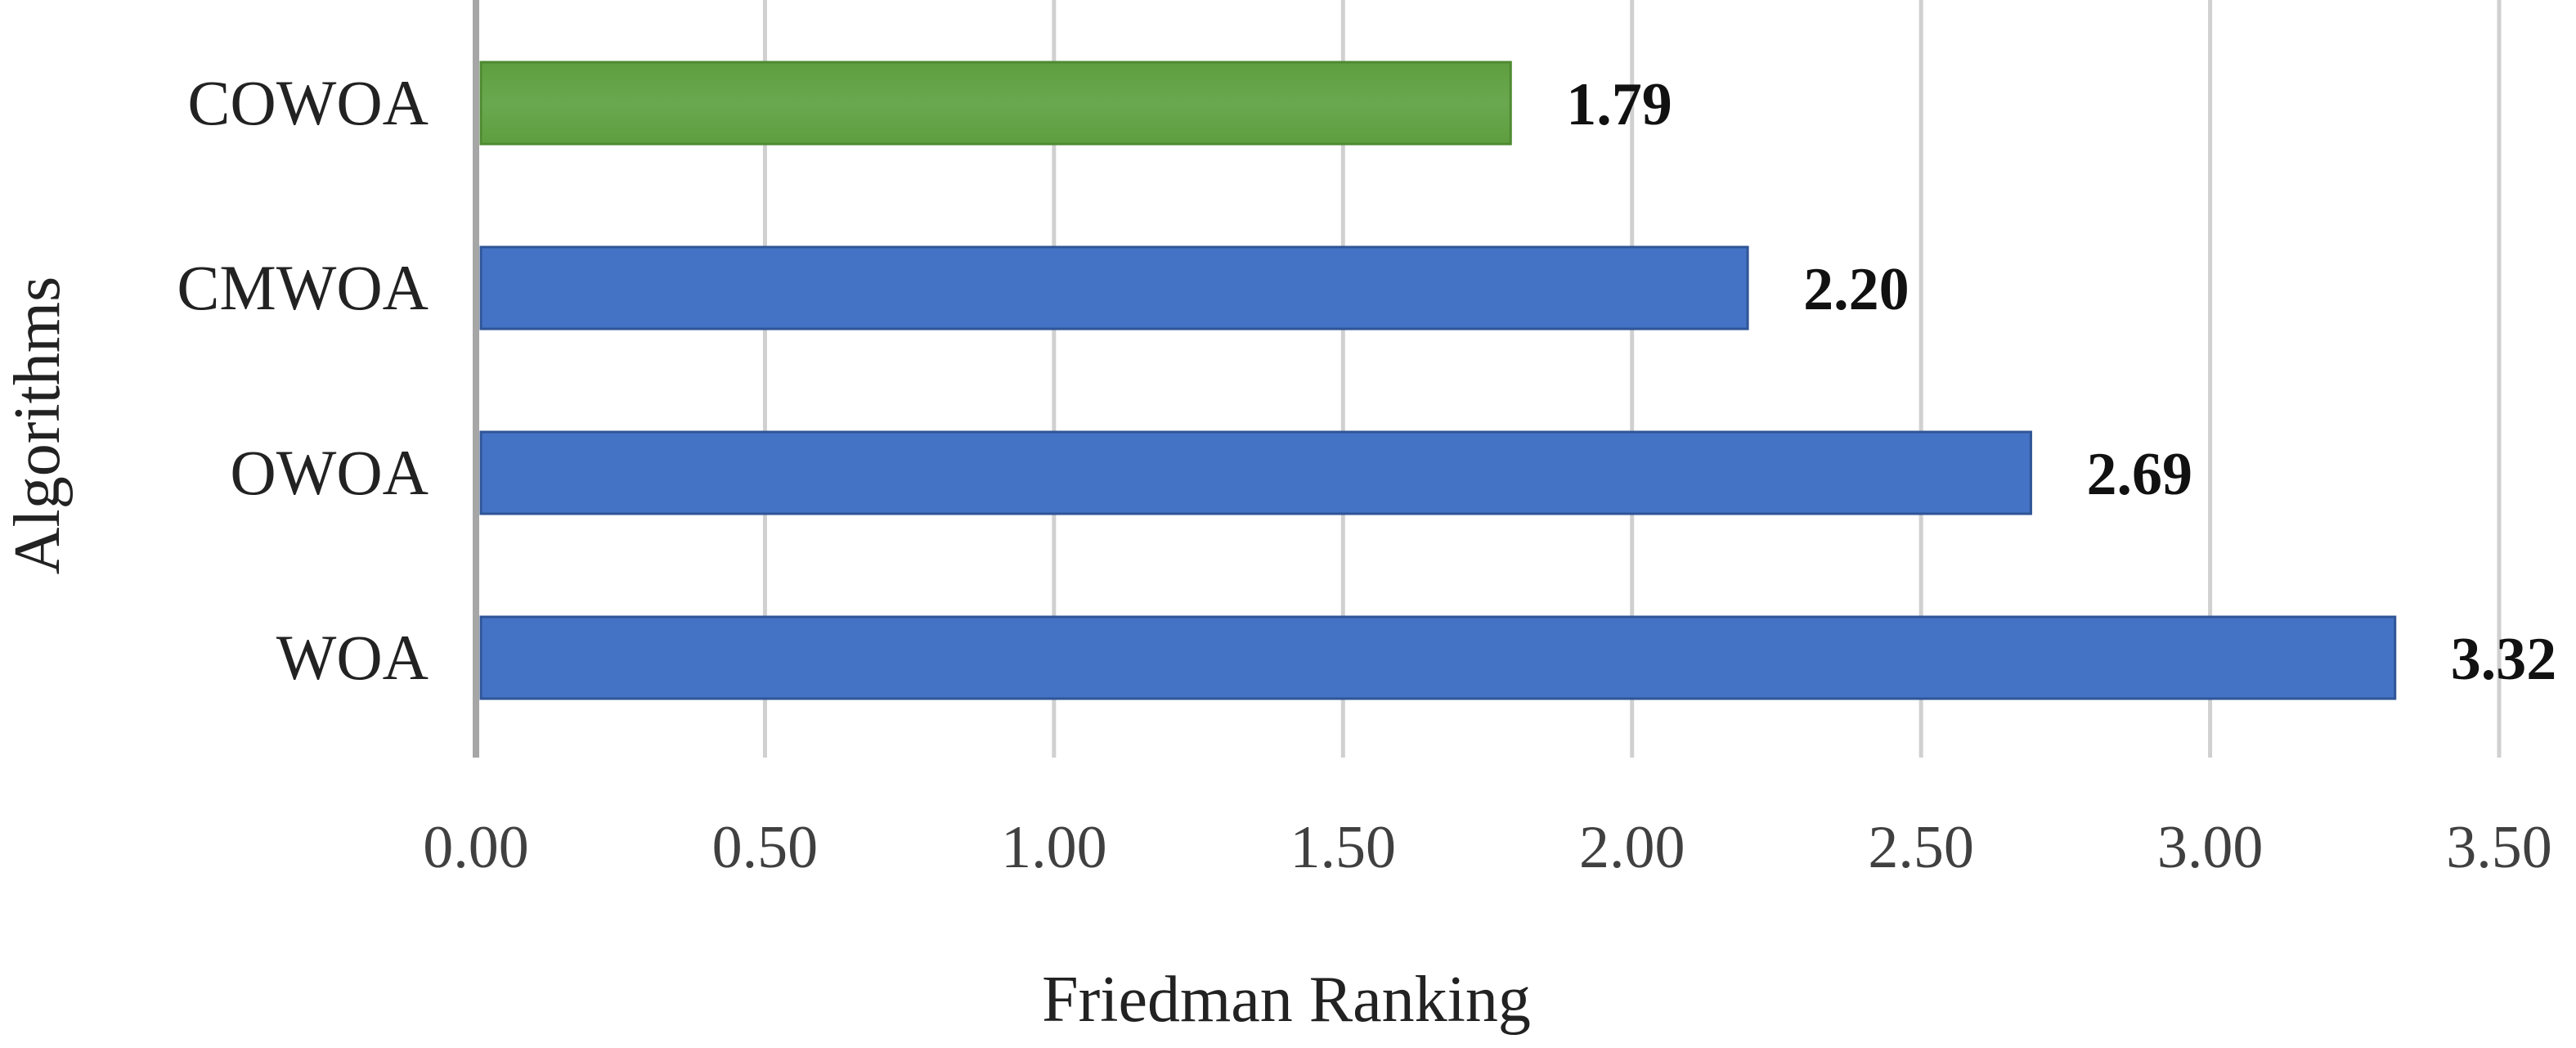  Describe the element at coordinates (476, 847) in the screenshot. I see `x-tick-label: 0.00` at that location.